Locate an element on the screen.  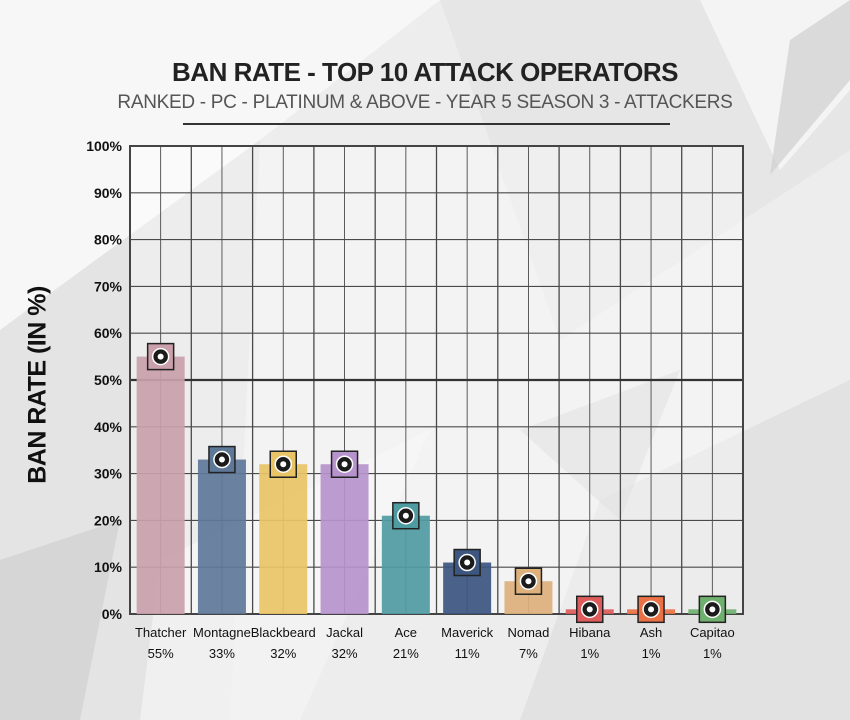
value-label: 21% is located at coordinates (406, 653).